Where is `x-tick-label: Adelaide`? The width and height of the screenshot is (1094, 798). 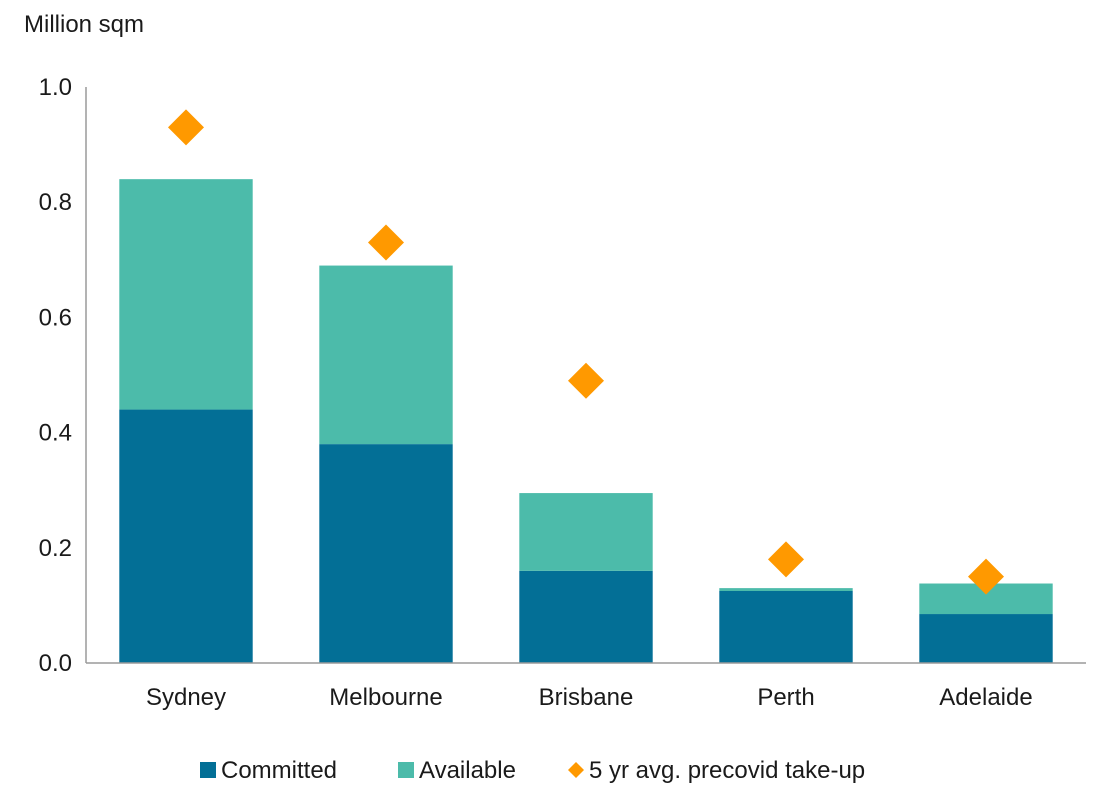
x-tick-label: Adelaide is located at coordinates (985, 697).